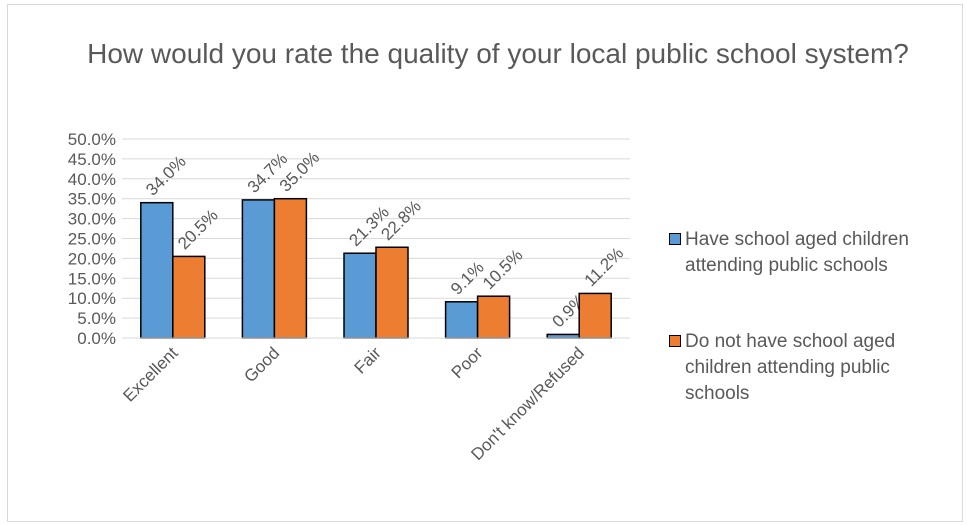 The width and height of the screenshot is (967, 525). I want to click on y-tick-label: 35.0%, so click(92, 199).